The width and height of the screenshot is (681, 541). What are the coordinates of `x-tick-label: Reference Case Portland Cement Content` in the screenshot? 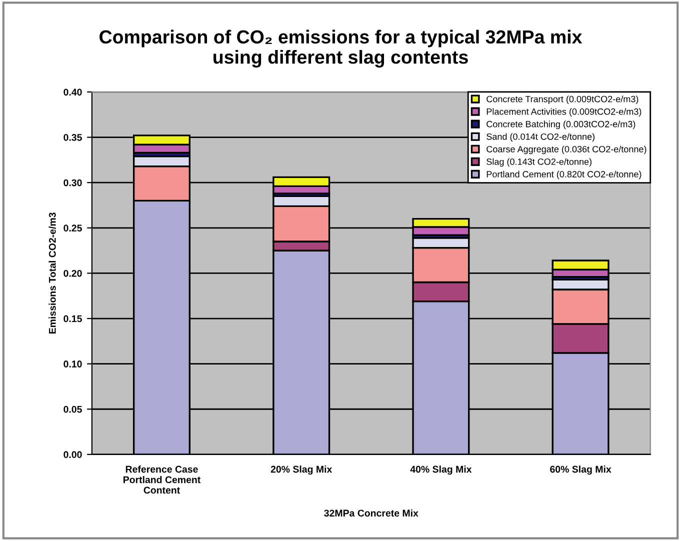 It's located at (162, 480).